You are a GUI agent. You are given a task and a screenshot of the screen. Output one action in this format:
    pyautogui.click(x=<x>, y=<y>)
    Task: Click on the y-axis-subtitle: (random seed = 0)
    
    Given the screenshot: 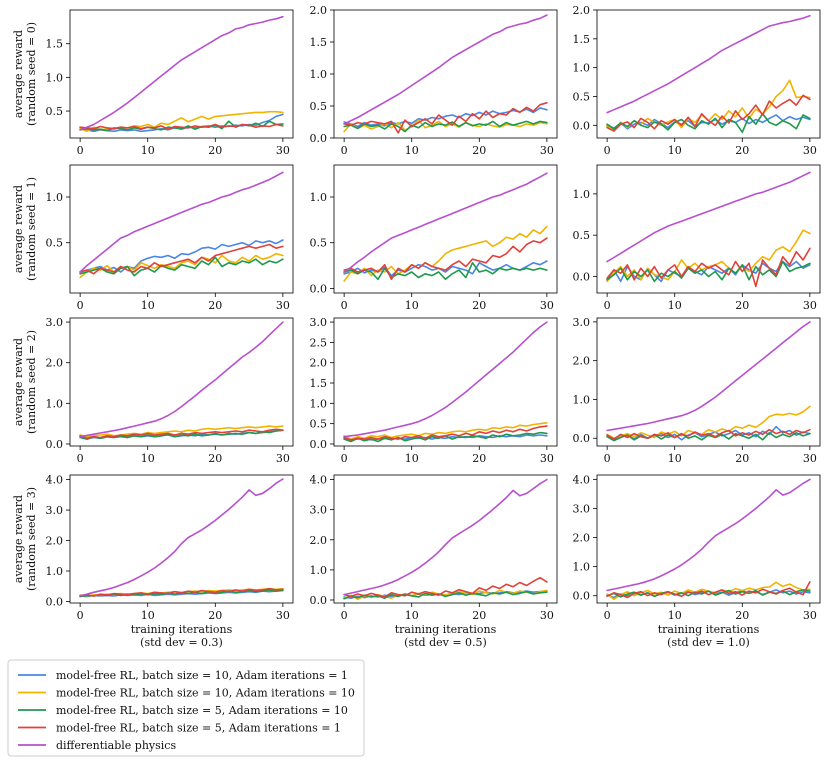 What is the action you would take?
    pyautogui.click(x=31, y=74)
    